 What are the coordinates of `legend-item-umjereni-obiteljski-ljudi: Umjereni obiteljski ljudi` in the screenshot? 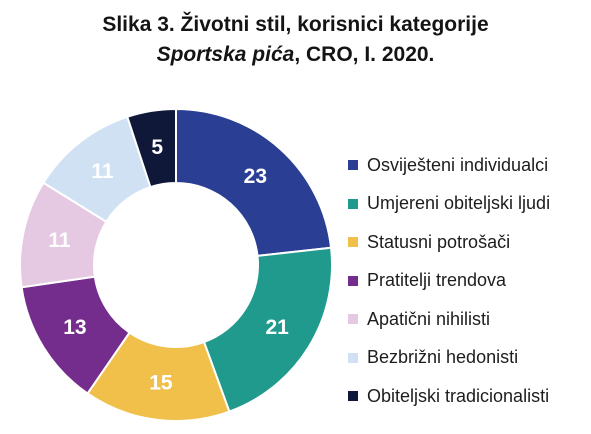 It's located at (449, 204).